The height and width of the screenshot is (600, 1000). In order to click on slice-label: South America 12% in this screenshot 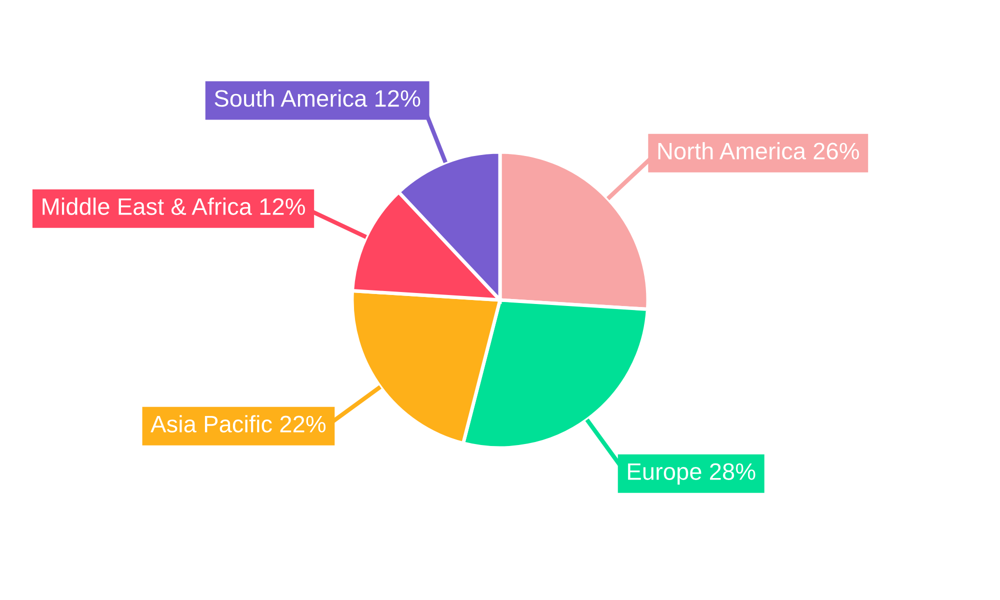, I will do `click(317, 98)`.